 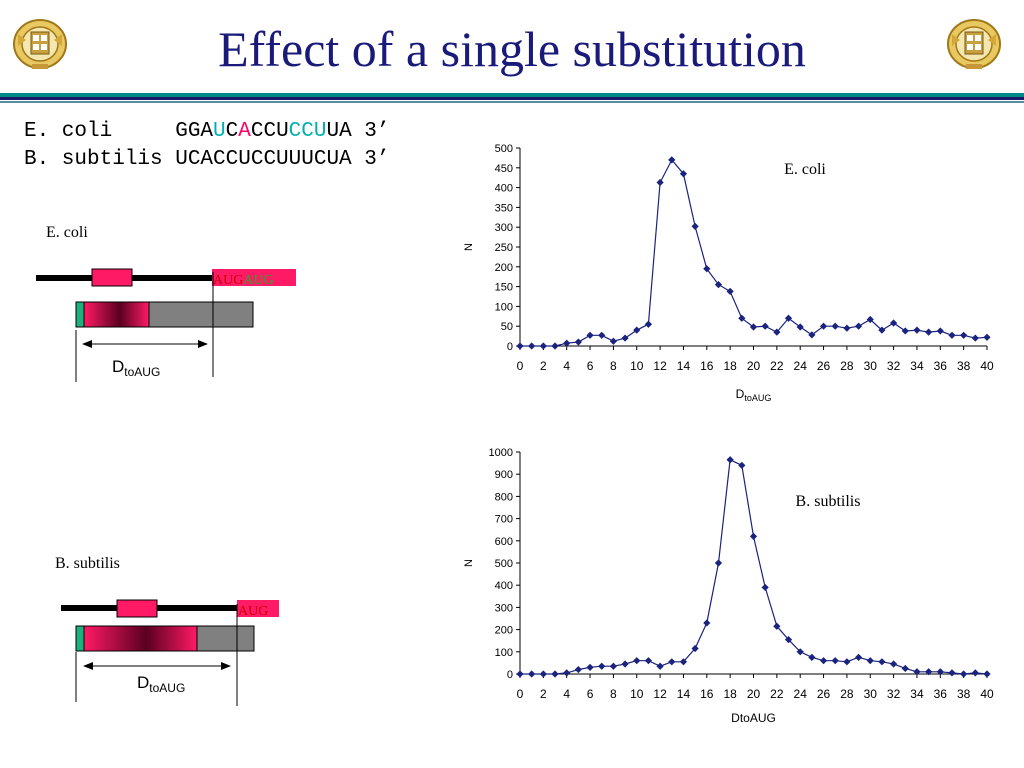 I want to click on y-tick-label: 700, so click(x=504, y=520).